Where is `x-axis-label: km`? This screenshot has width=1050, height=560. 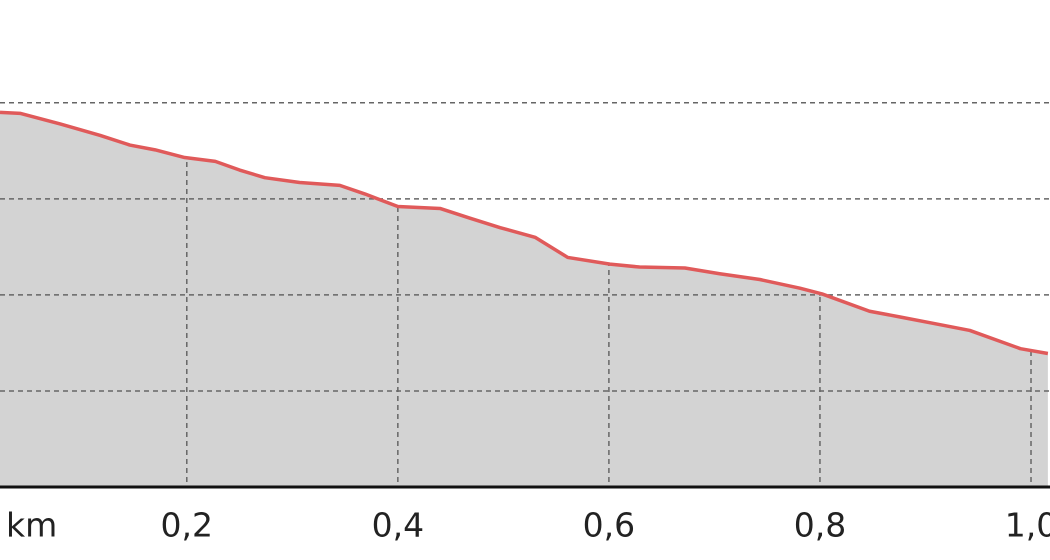 x-axis-label: km is located at coordinates (31, 525).